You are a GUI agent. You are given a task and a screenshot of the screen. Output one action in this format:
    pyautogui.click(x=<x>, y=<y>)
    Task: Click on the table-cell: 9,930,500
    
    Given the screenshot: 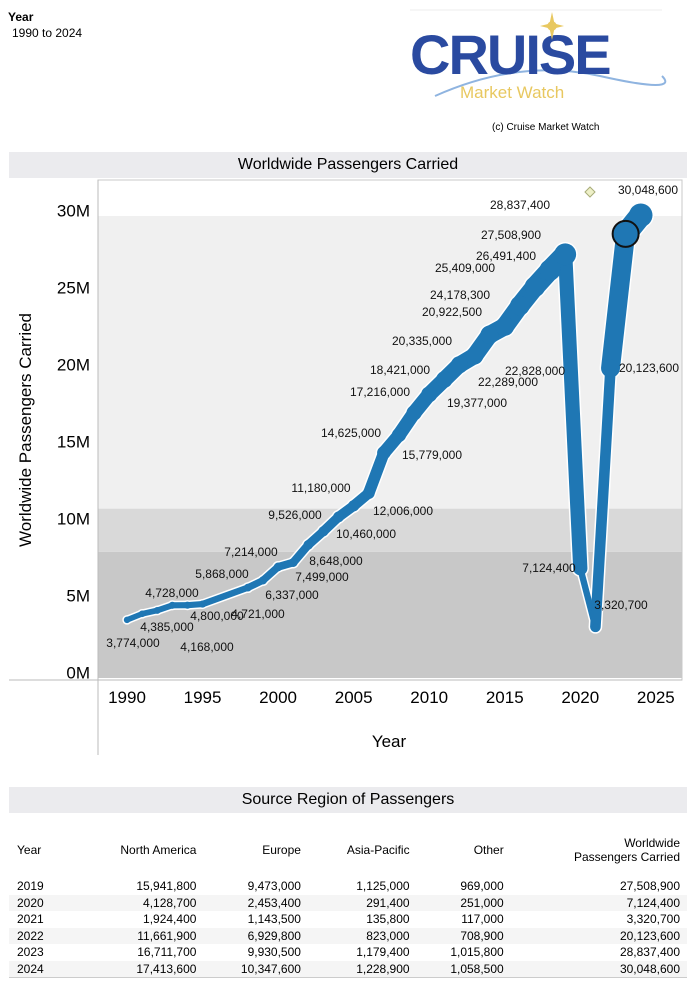 What is the action you would take?
    pyautogui.click(x=274, y=952)
    